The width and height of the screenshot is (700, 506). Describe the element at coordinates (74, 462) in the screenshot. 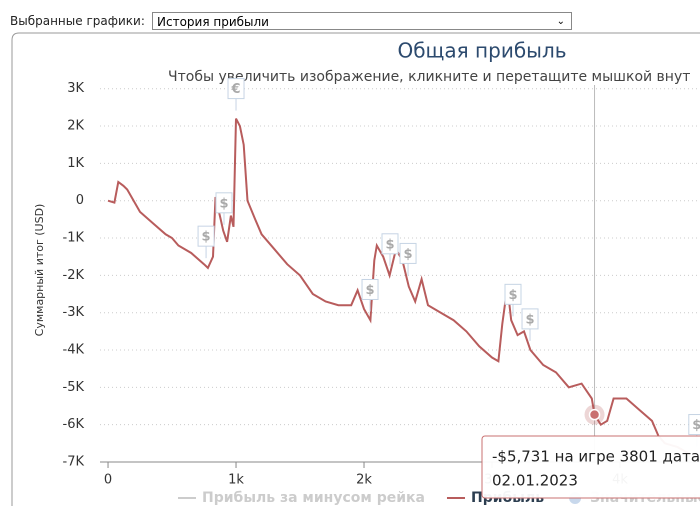

I see `y-tick-label: -7K` at that location.